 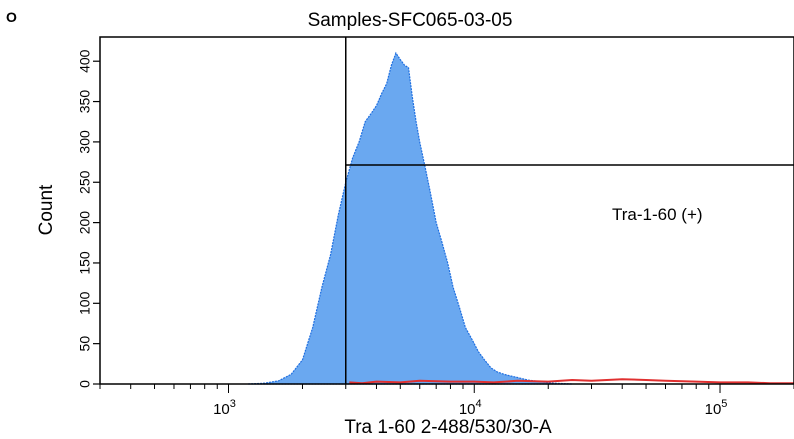 What do you see at coordinates (11, 17) in the screenshot?
I see `corner-marker: O` at bounding box center [11, 17].